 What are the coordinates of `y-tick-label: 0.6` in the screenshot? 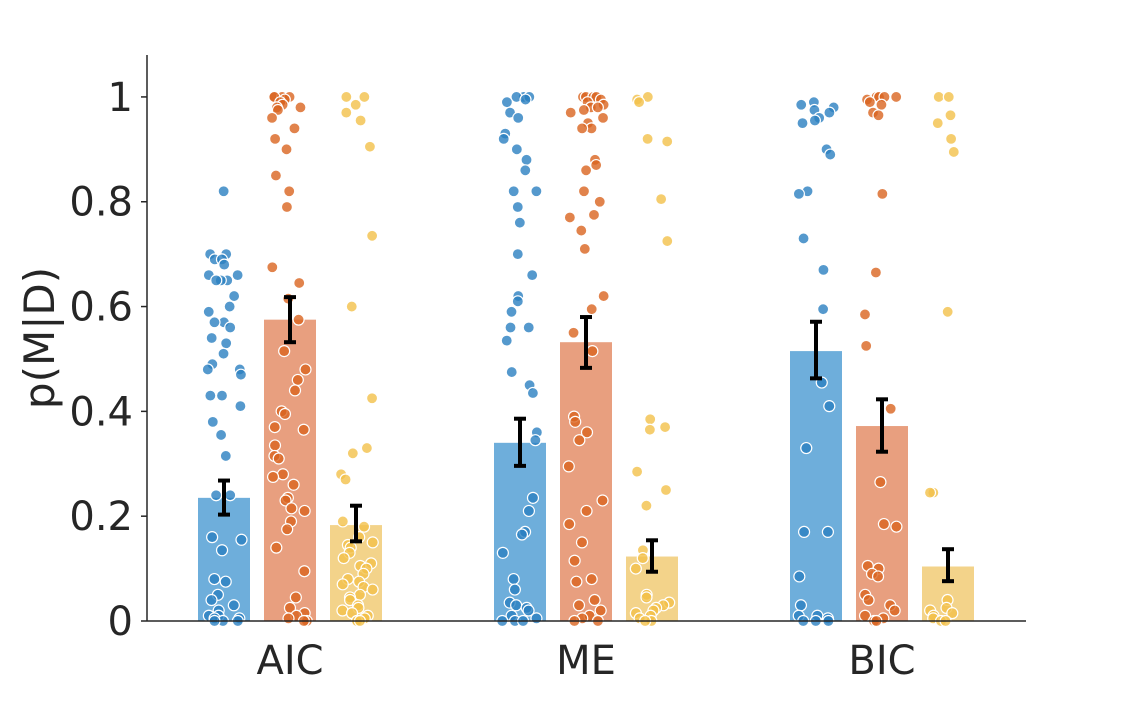 It's located at (101, 308).